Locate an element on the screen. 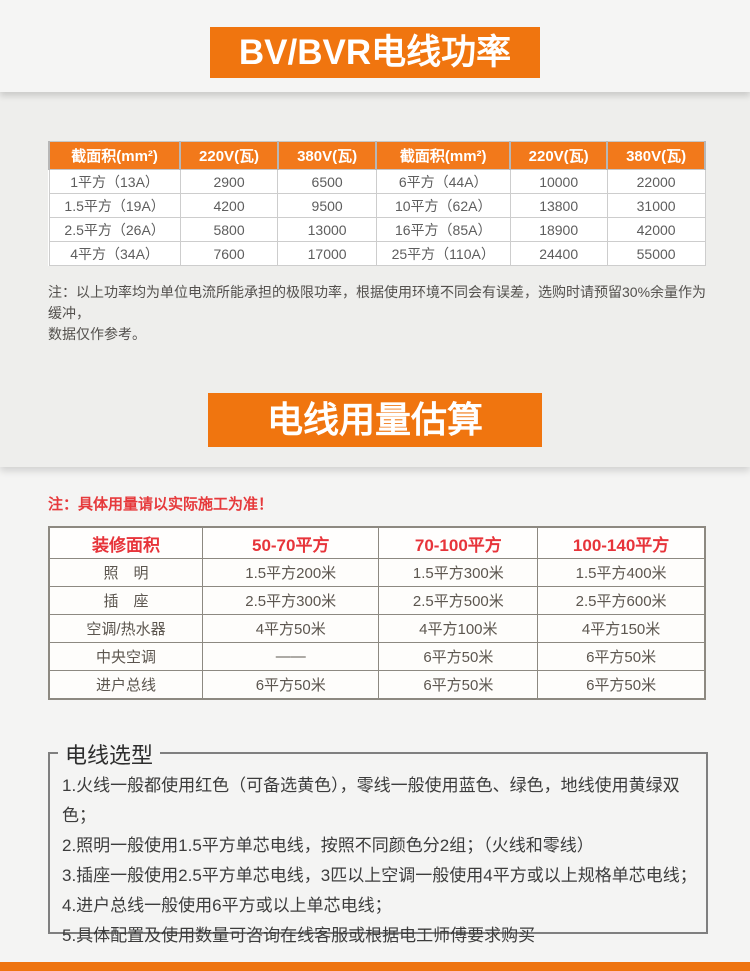 The image size is (750, 971). usage-table-header-row: 装修面积 50-70平方 70-100平方 100-140平方 is located at coordinates (377, 542).